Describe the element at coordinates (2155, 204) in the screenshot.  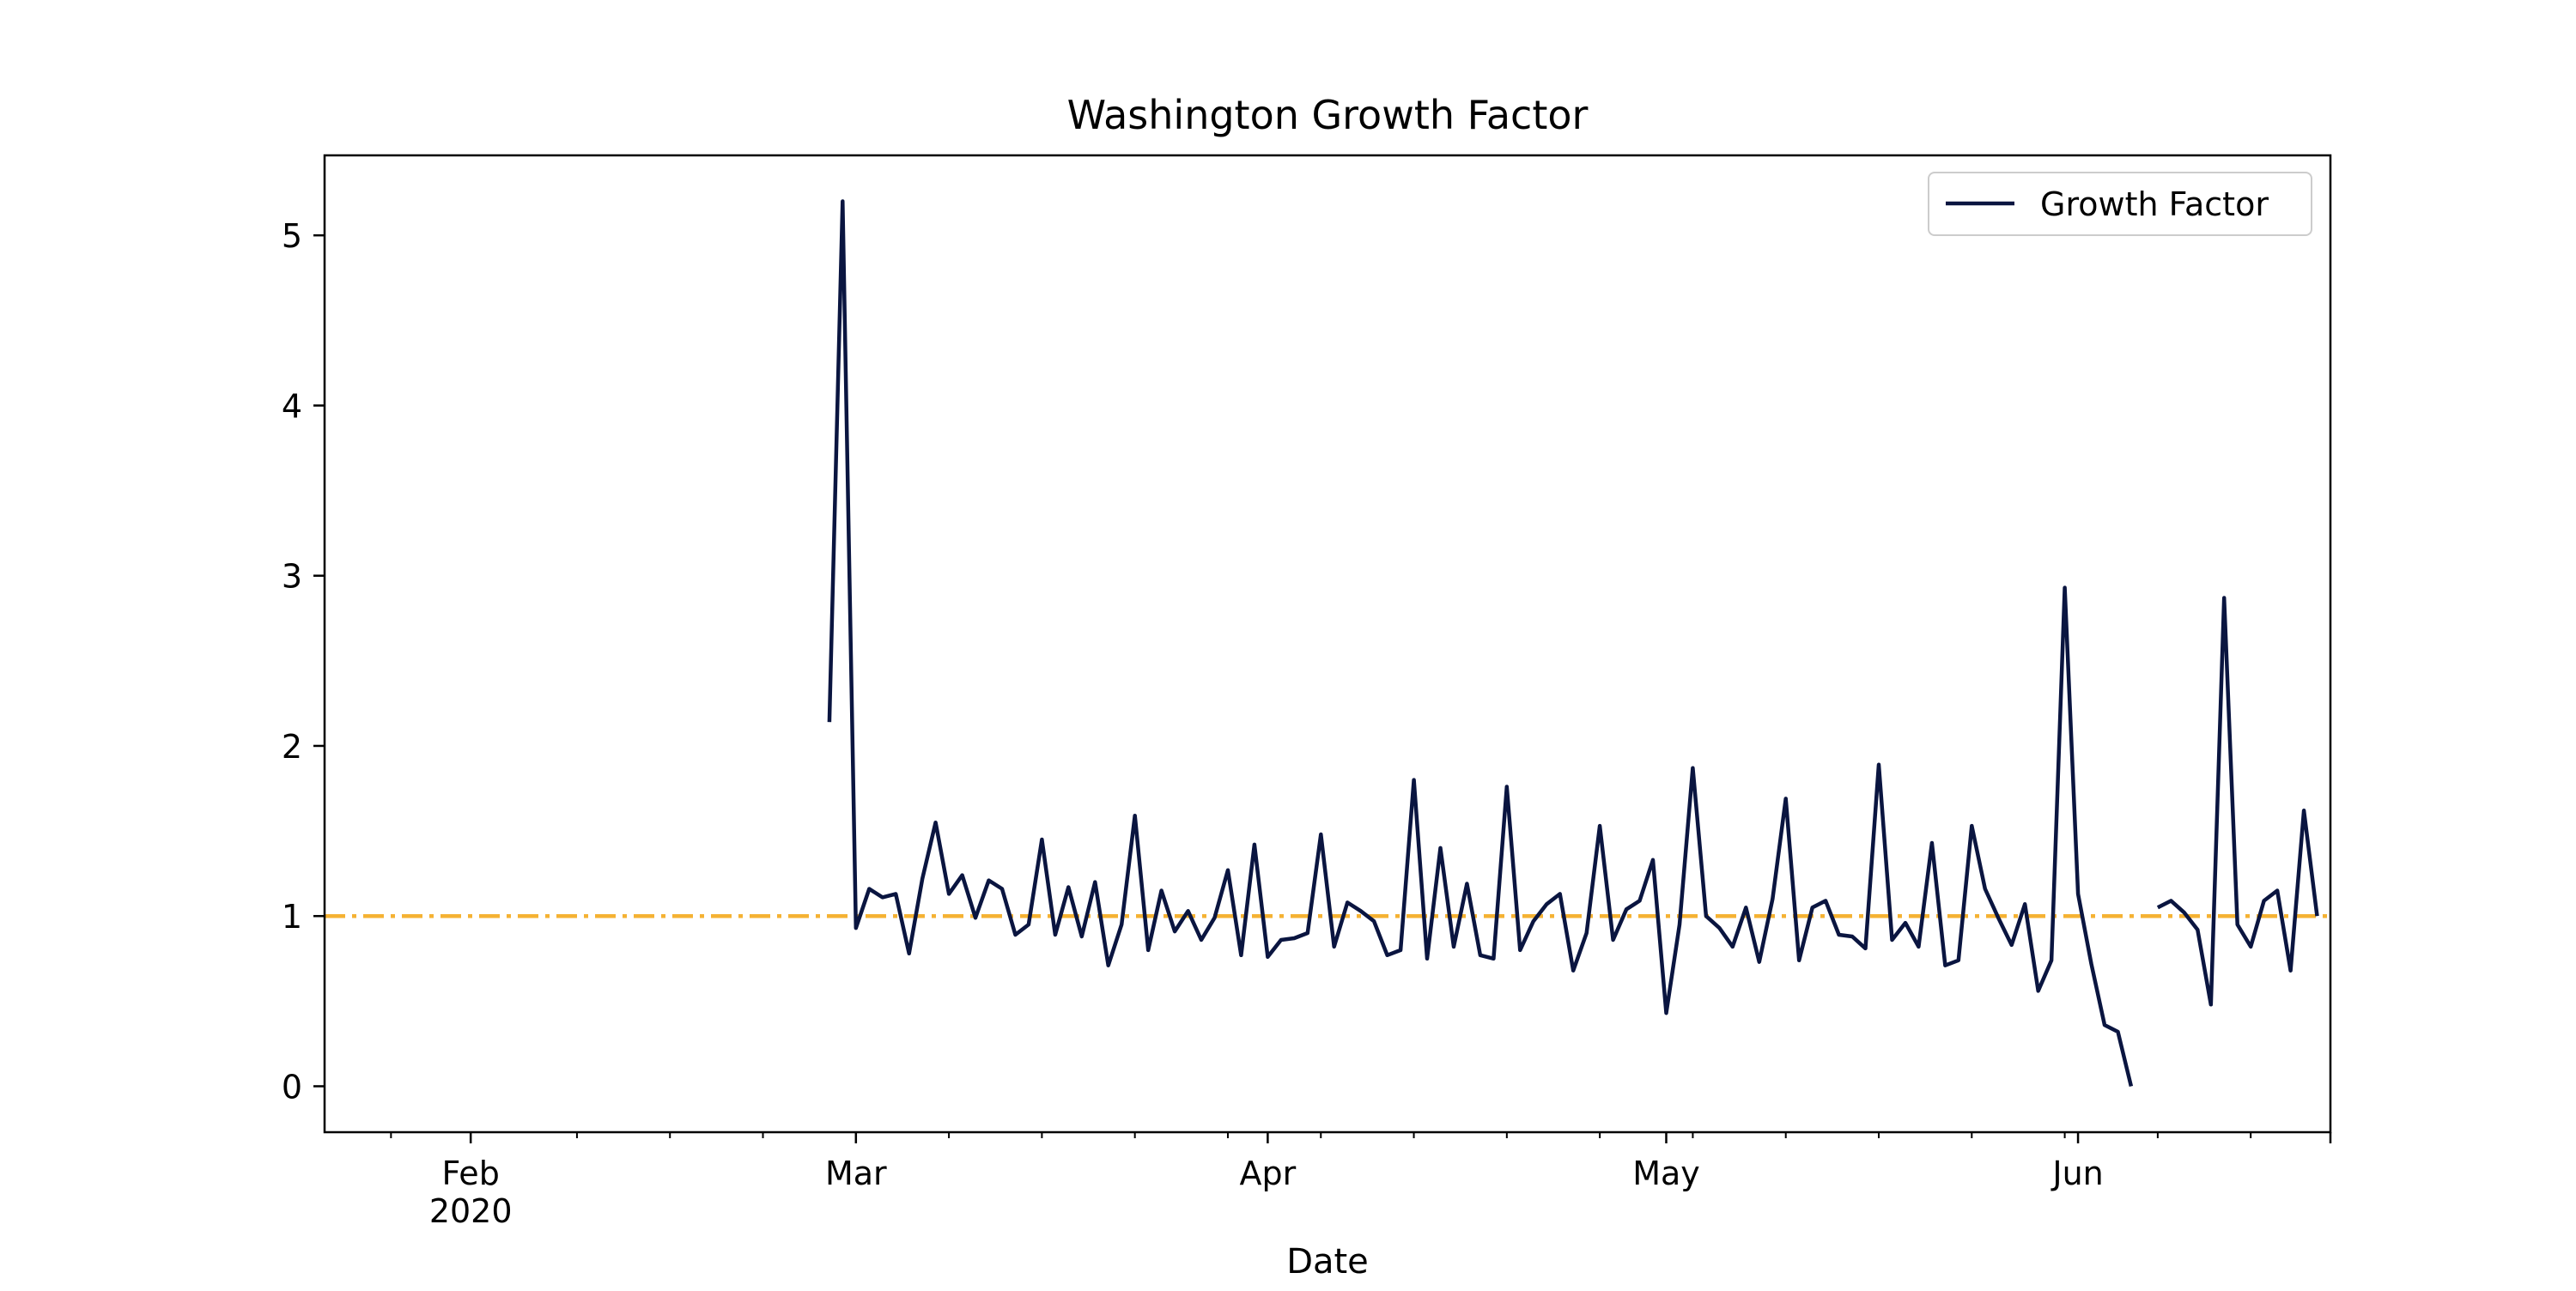
I see `legend-label: Growth Factor` at that location.